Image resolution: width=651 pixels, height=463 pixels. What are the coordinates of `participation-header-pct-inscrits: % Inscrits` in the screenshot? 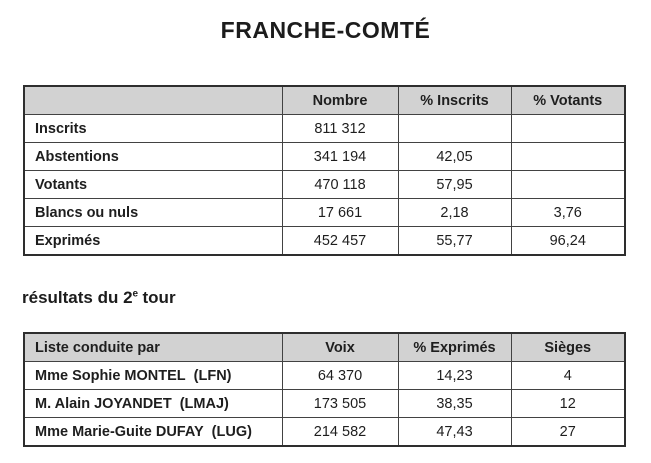 It's located at (454, 100).